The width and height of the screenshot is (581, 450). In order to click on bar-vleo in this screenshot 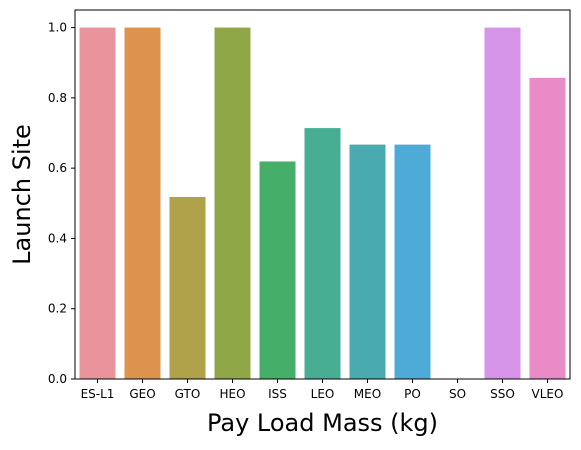, I will do `click(547, 228)`.